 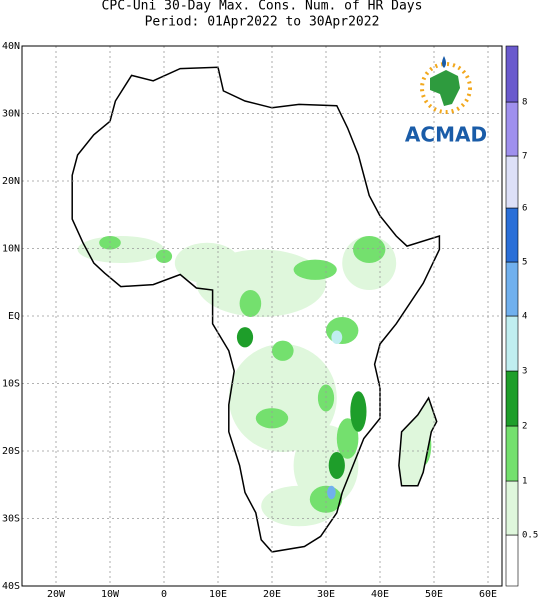 What do you see at coordinates (446, 135) in the screenshot?
I see `logo-text: ACMAD` at bounding box center [446, 135].